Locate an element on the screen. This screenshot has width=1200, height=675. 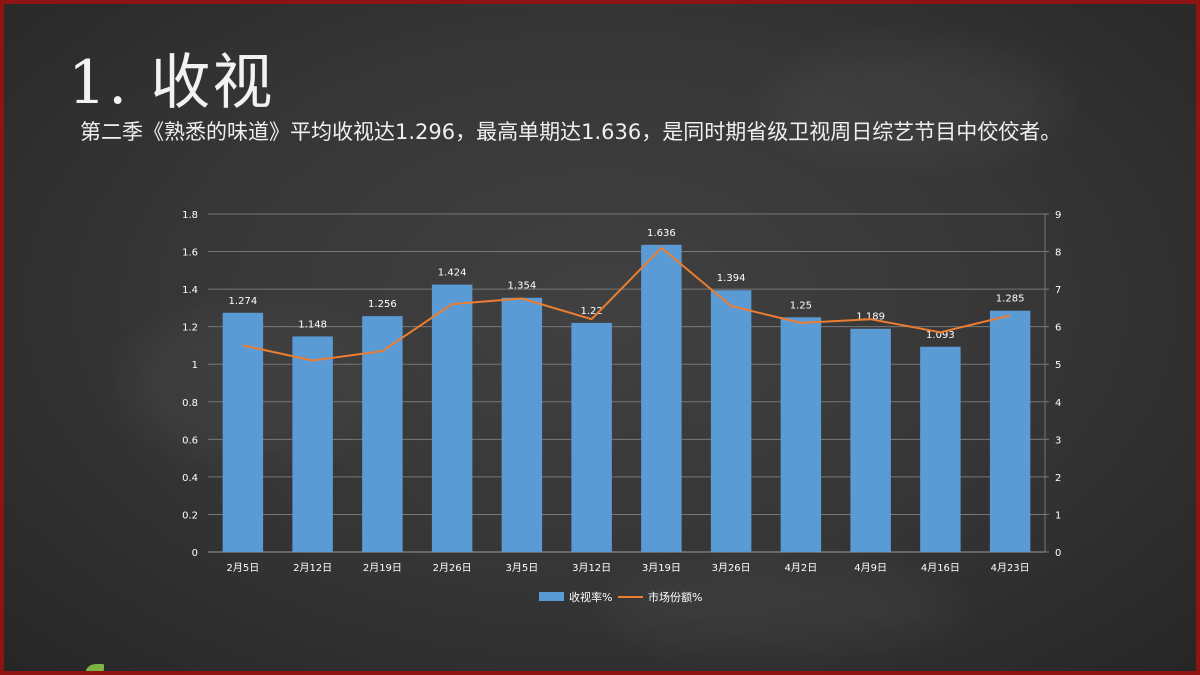
y-left-tick-label: 1.8 is located at coordinates (190, 215).